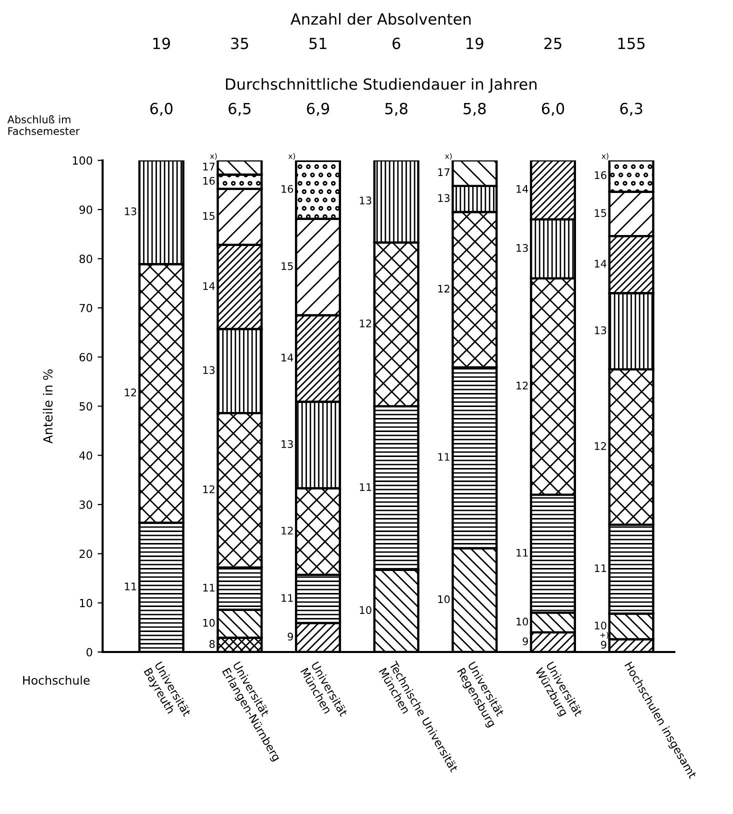 This screenshot has height=814, width=733. Describe the element at coordinates (239, 109) in the screenshot. I see `text: 6,5` at that location.